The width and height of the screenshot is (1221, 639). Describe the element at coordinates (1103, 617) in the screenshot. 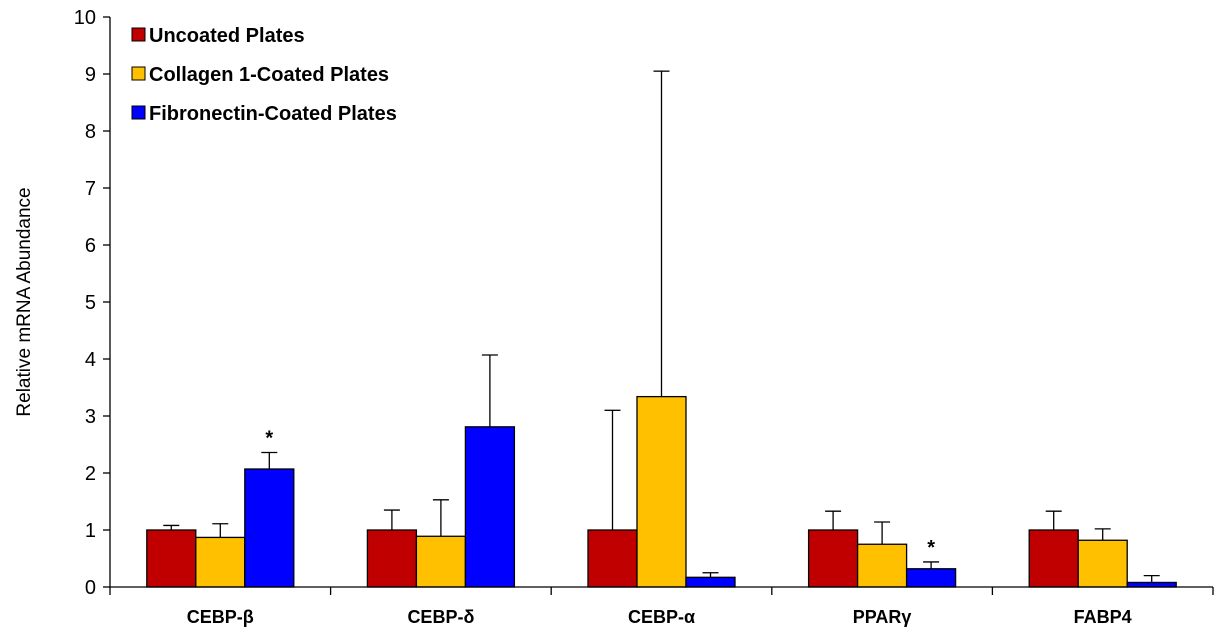

I see `x-category-label: FABP4` at that location.